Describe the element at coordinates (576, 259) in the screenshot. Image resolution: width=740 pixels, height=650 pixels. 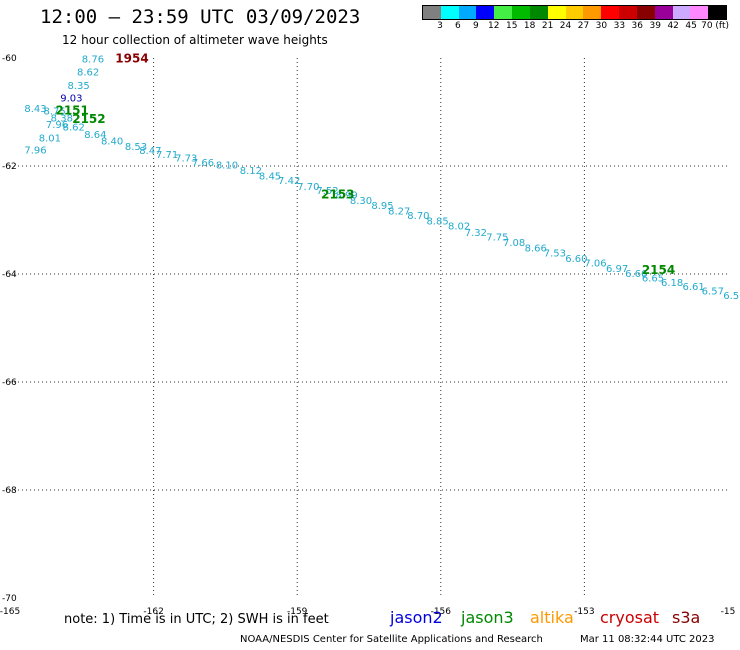
I see `swh-value-label: 6.60` at that location.